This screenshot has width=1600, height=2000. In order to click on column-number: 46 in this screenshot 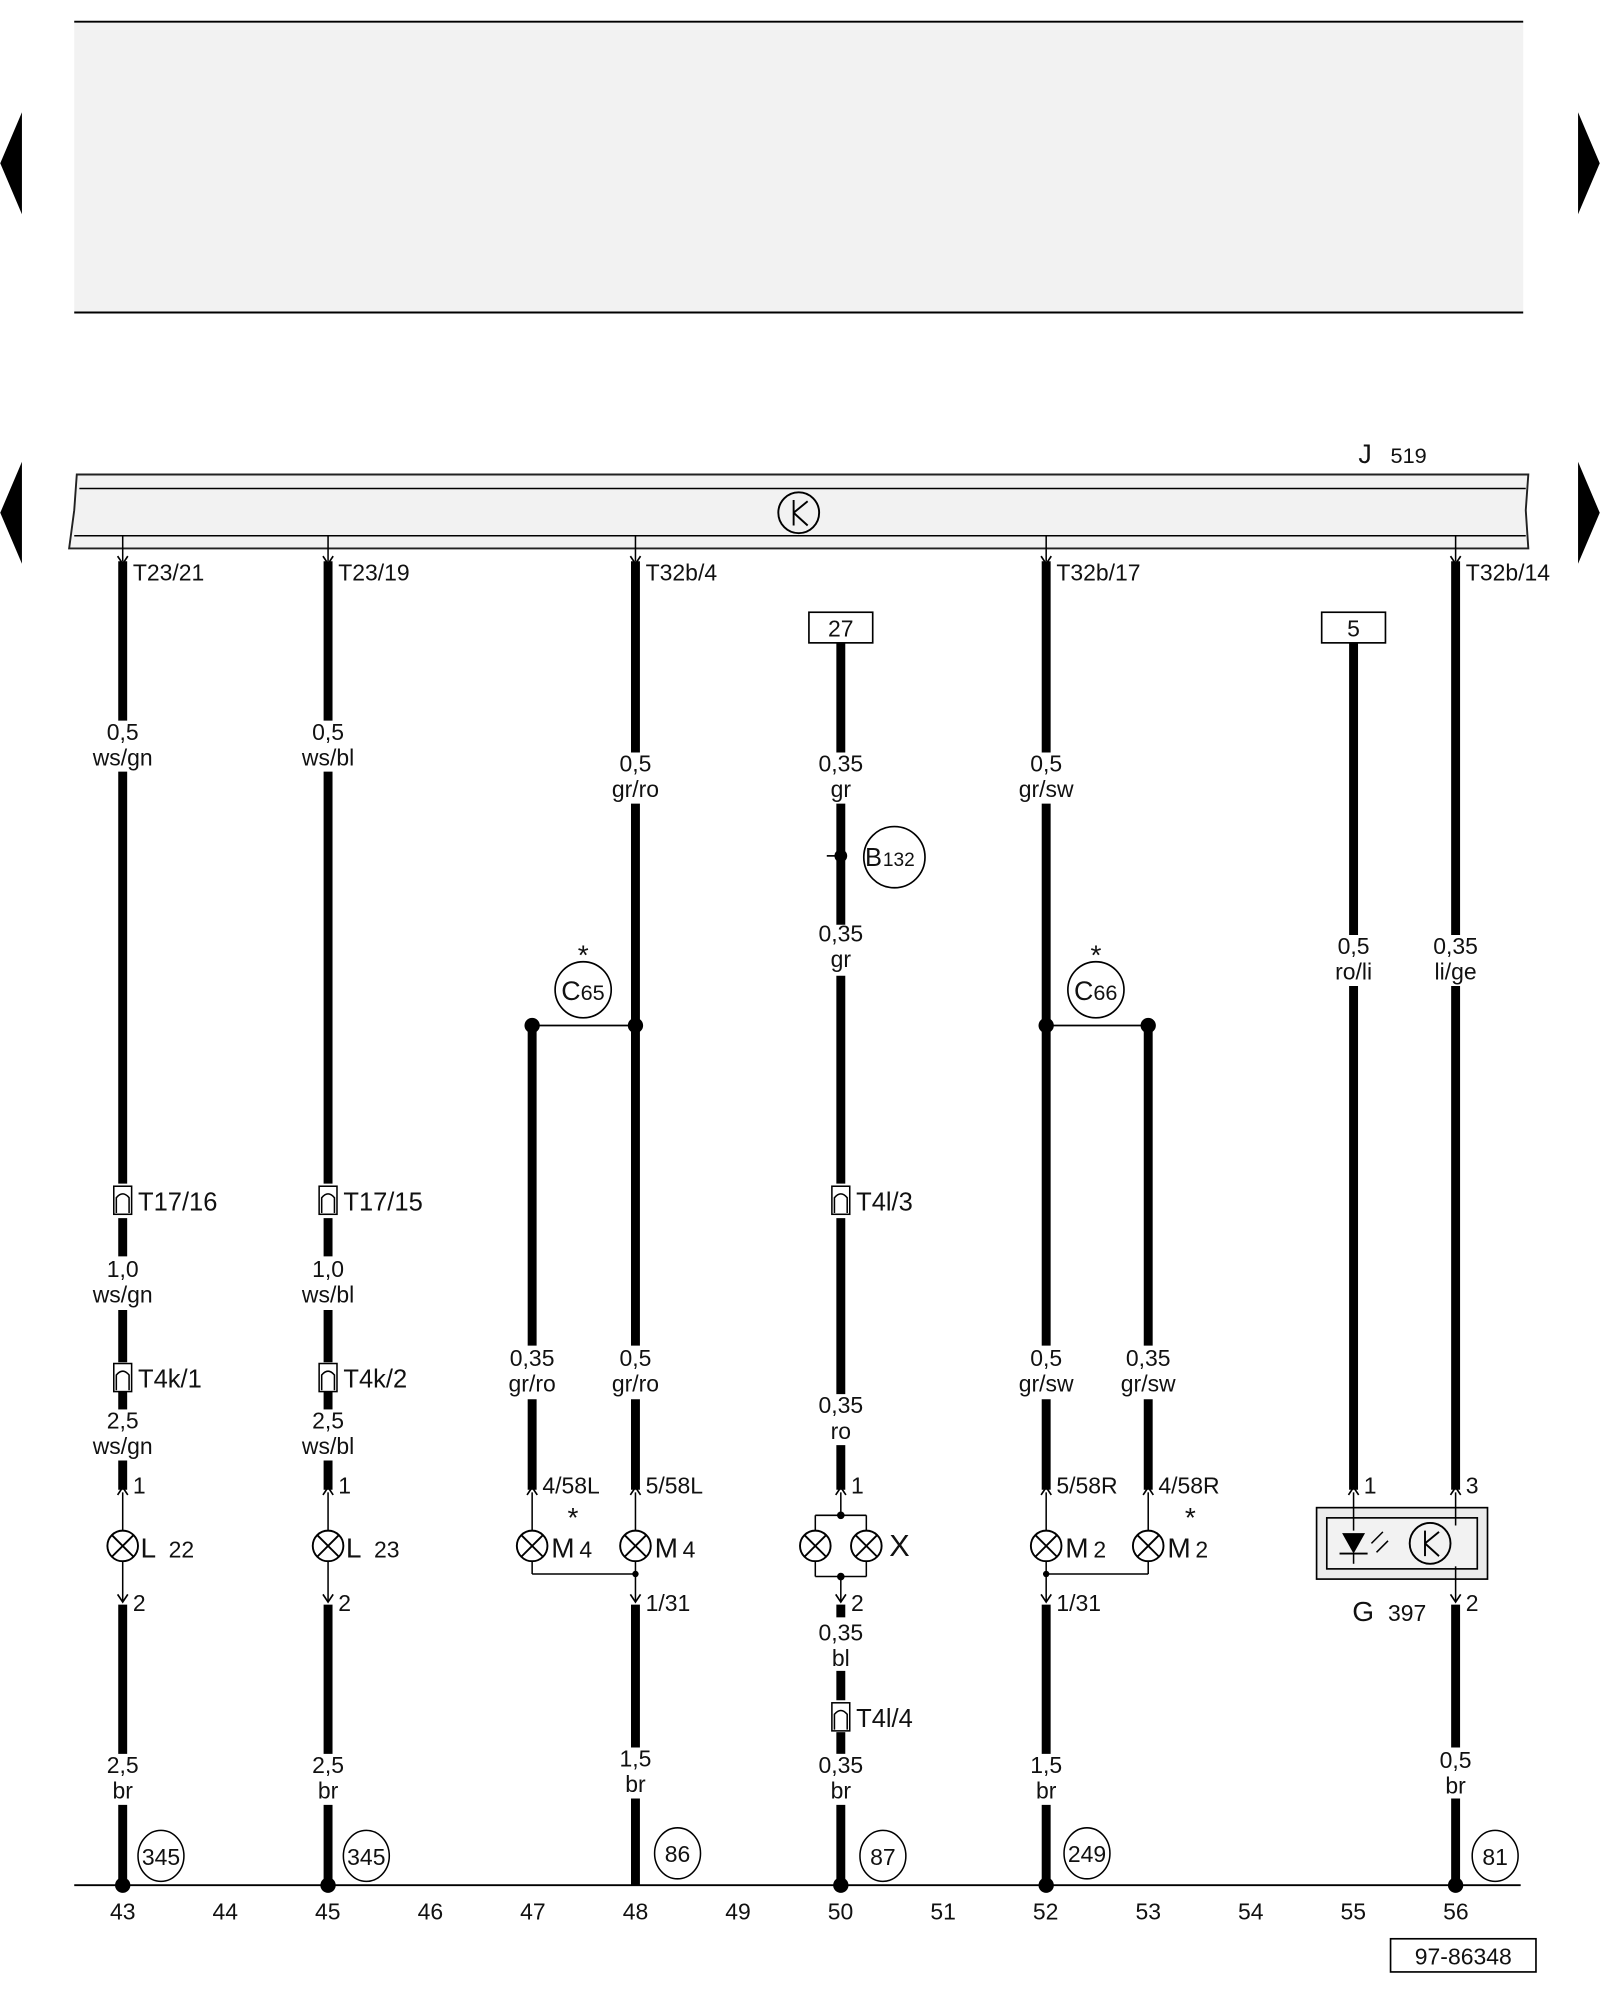, I will do `click(431, 1912)`.